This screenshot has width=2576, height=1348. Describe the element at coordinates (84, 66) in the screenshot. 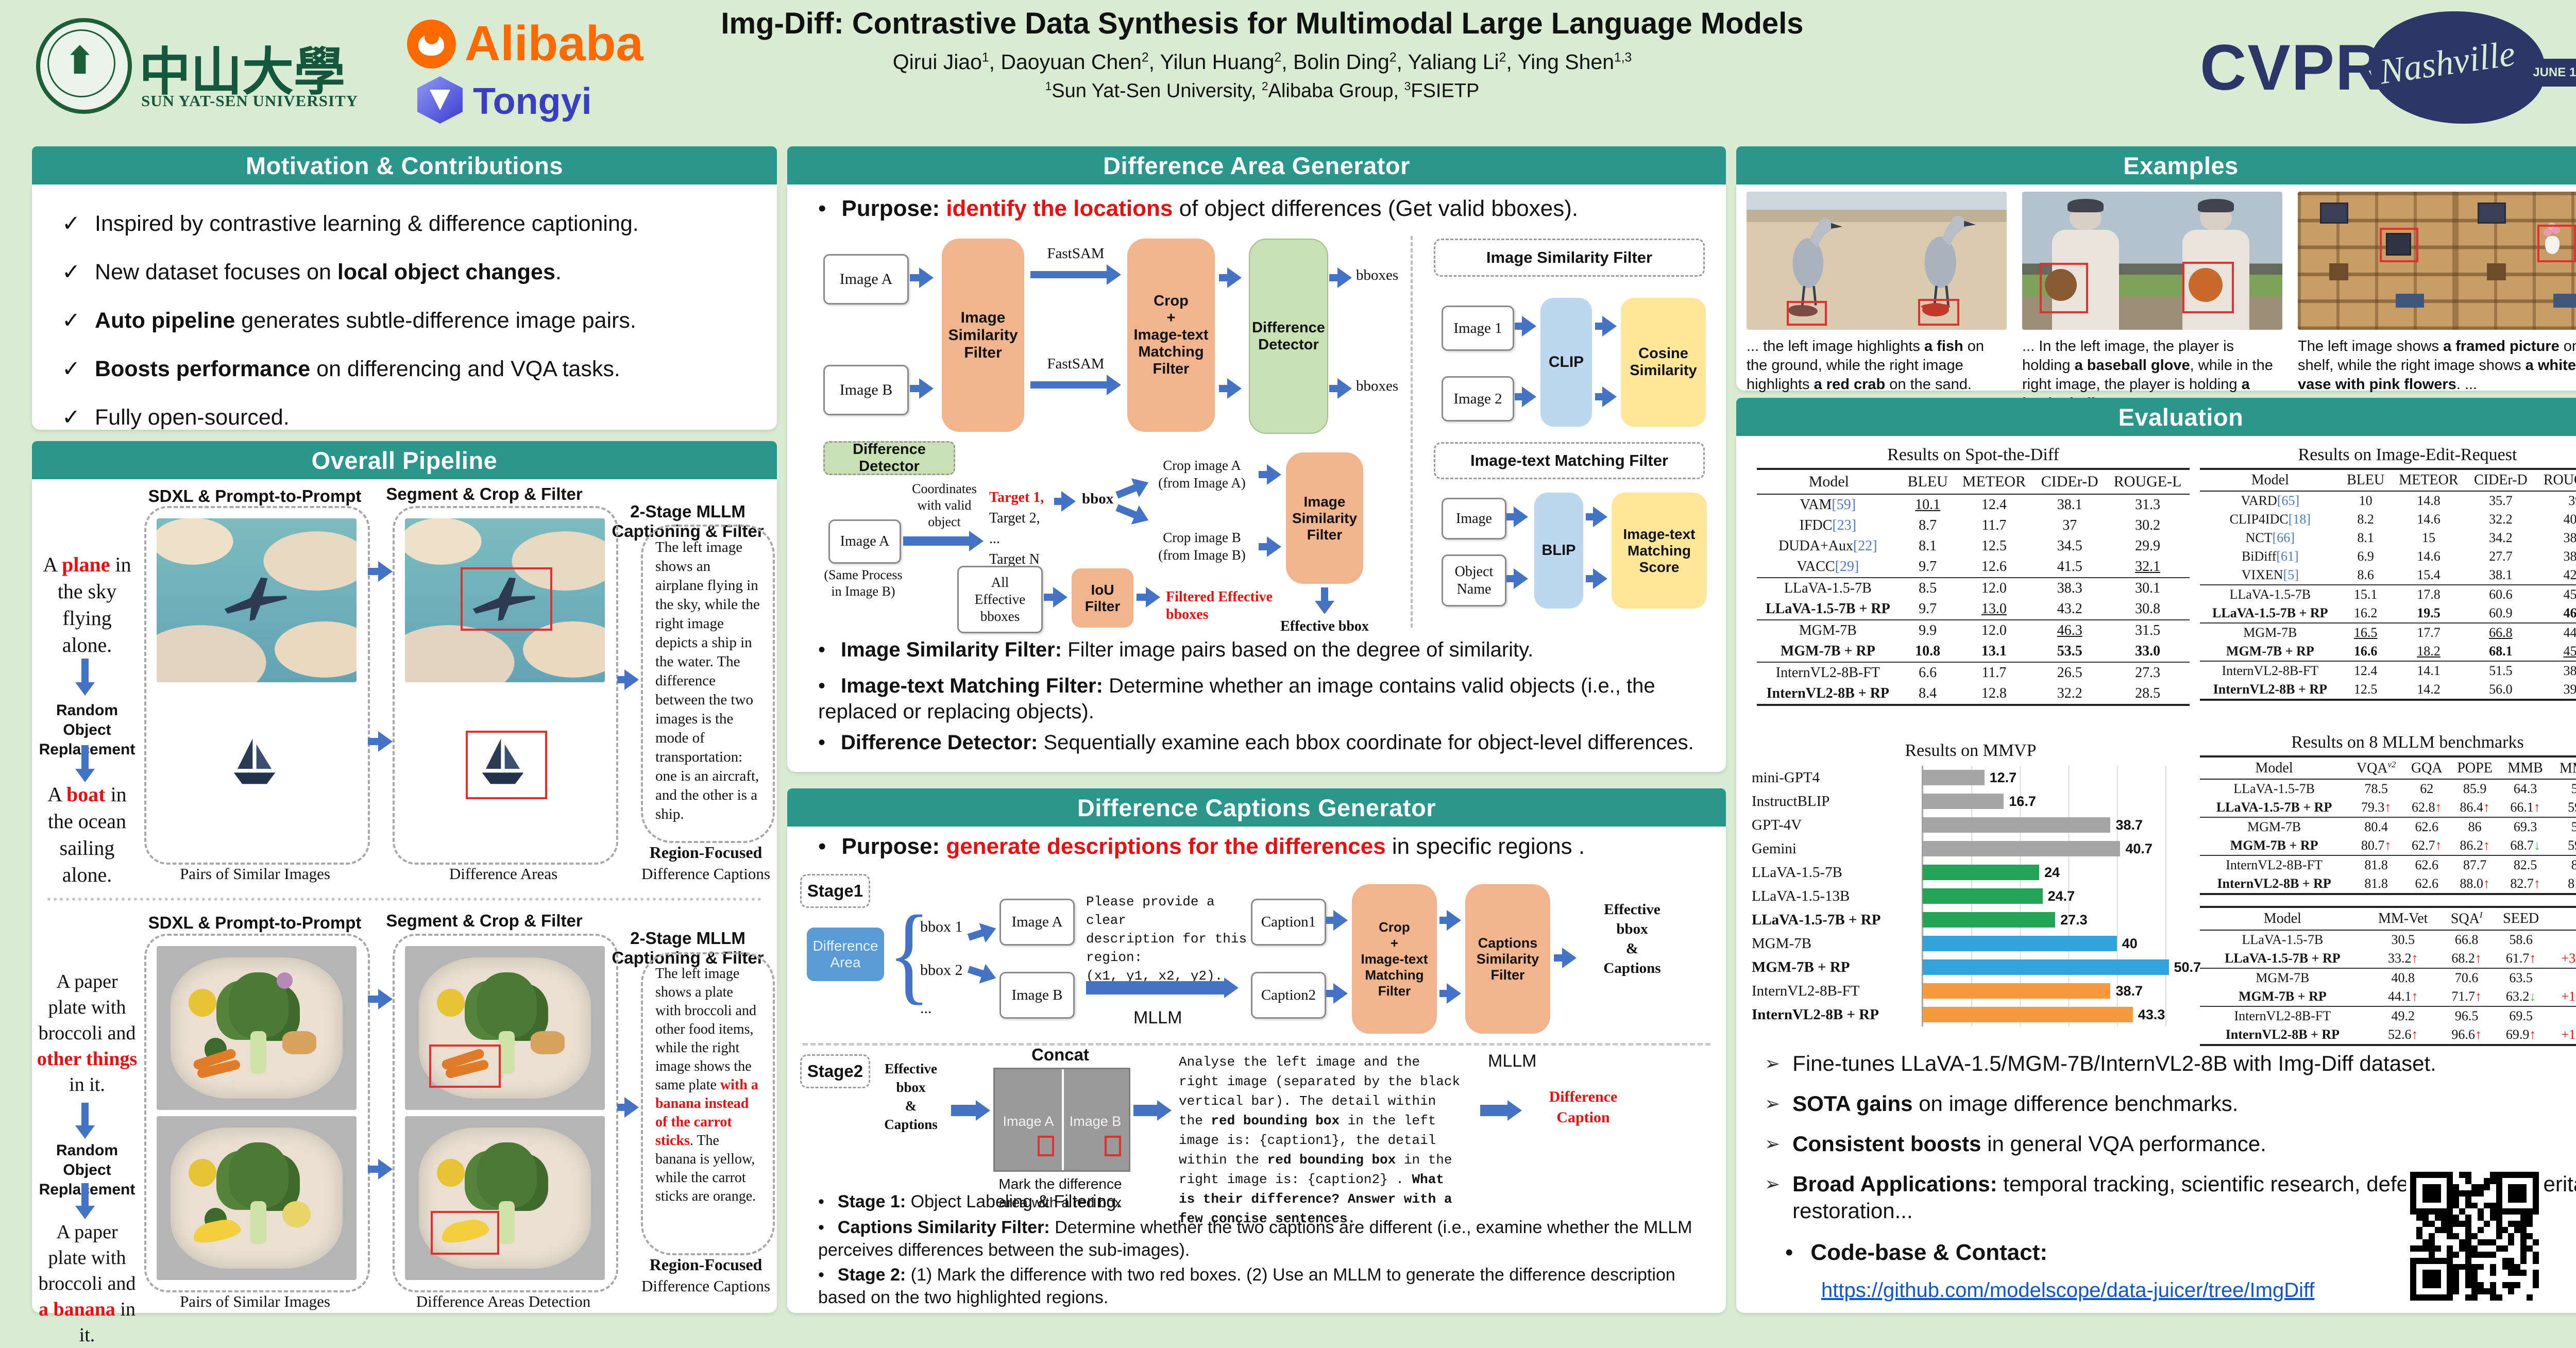

I see `sysu-seal-icon` at that location.